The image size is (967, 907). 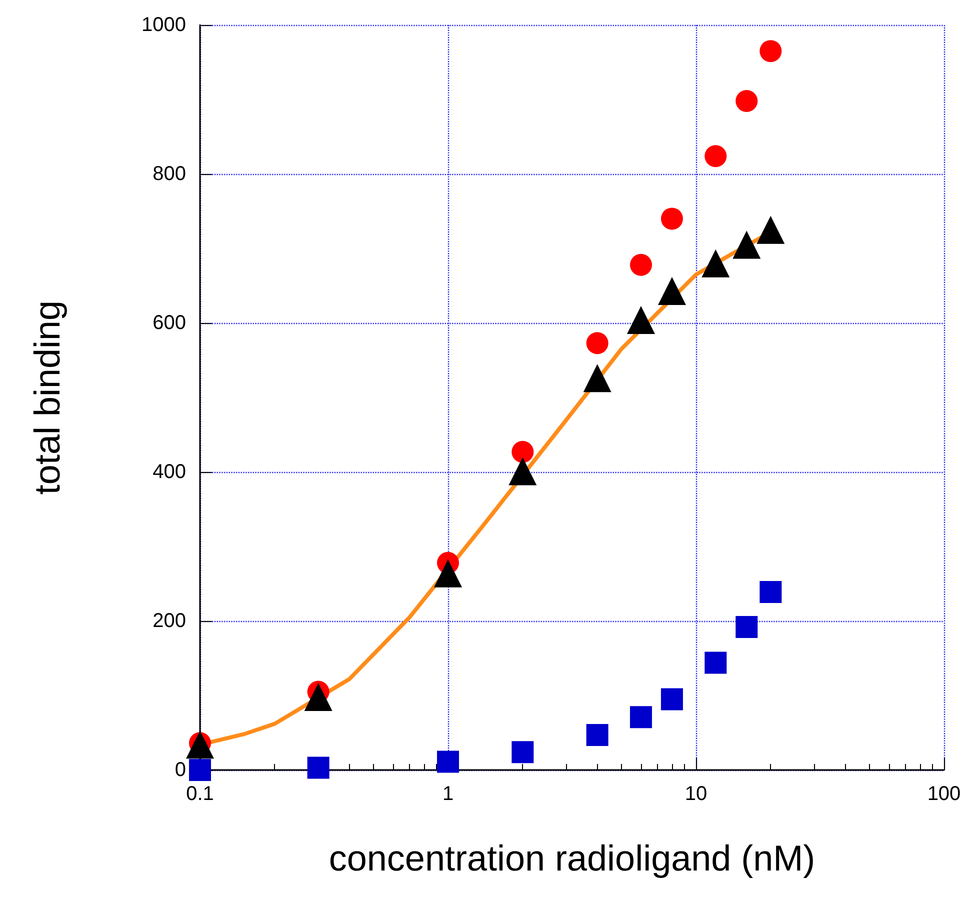 I want to click on x-axis-title: concentration radioligand (nM), so click(x=572, y=858).